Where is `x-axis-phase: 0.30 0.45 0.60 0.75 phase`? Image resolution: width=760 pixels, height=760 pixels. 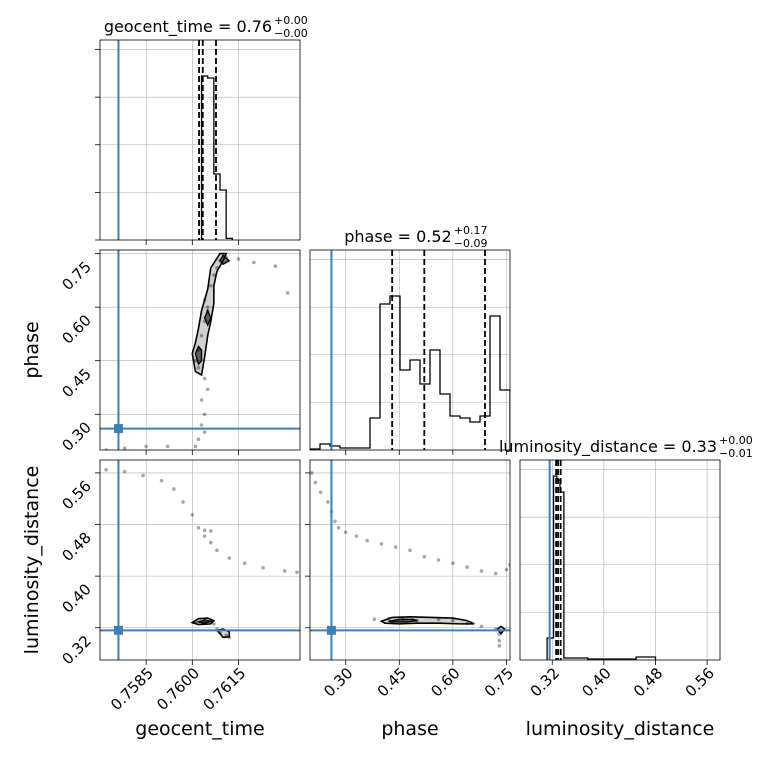
x-axis-phase: 0.30 0.45 0.60 0.75 phase is located at coordinates (418, 702).